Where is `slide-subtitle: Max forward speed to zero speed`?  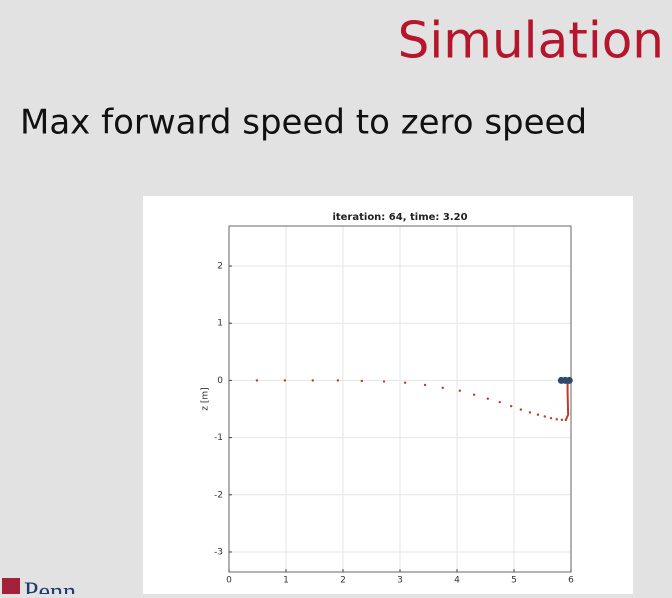
slide-subtitle: Max forward speed to zero speed is located at coordinates (303, 123).